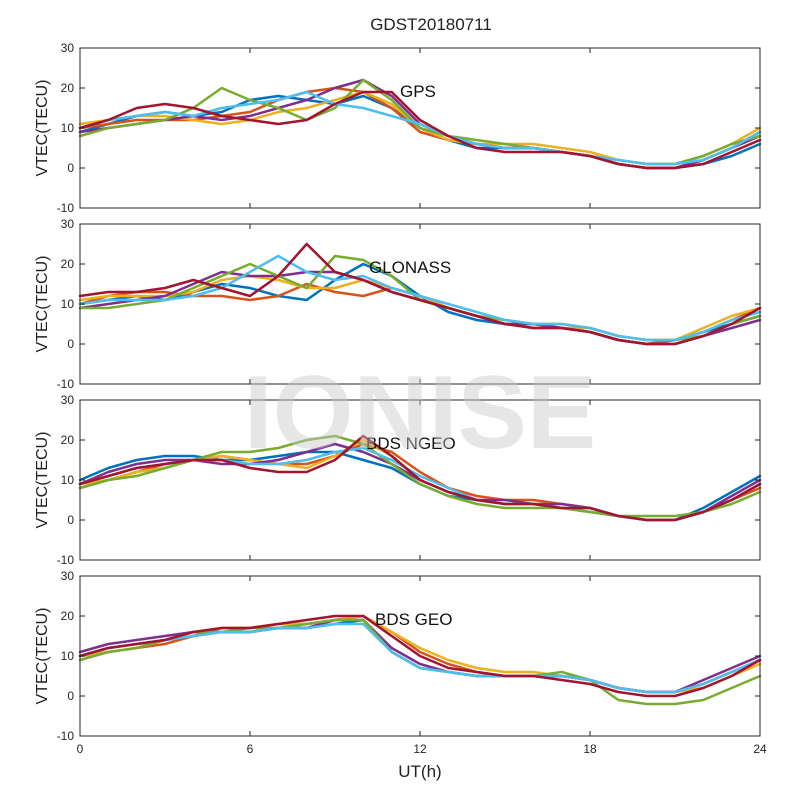 The image size is (800, 800). What do you see at coordinates (410, 267) in the screenshot?
I see `panel-label: GLONASS` at bounding box center [410, 267].